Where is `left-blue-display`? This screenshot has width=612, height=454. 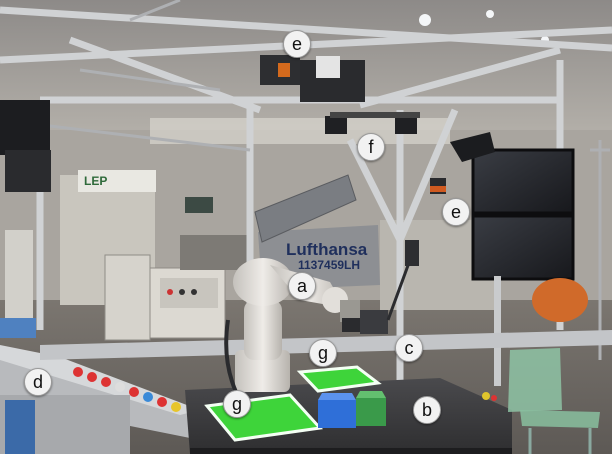 left-blue-display is located at coordinates (18, 328).